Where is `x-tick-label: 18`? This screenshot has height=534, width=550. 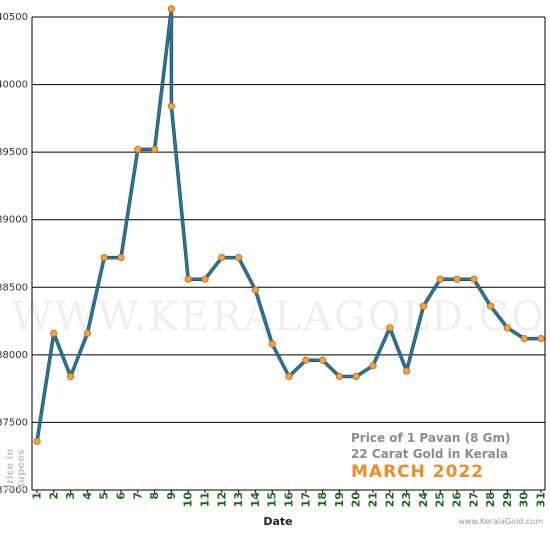
x-tick-label: 18 is located at coordinates (322, 499).